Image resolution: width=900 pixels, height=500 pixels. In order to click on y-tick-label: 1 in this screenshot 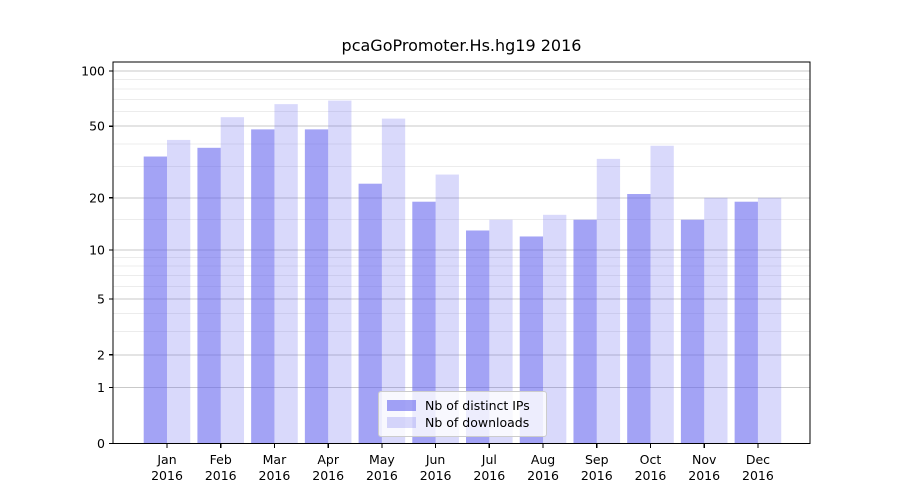, I will do `click(101, 387)`.